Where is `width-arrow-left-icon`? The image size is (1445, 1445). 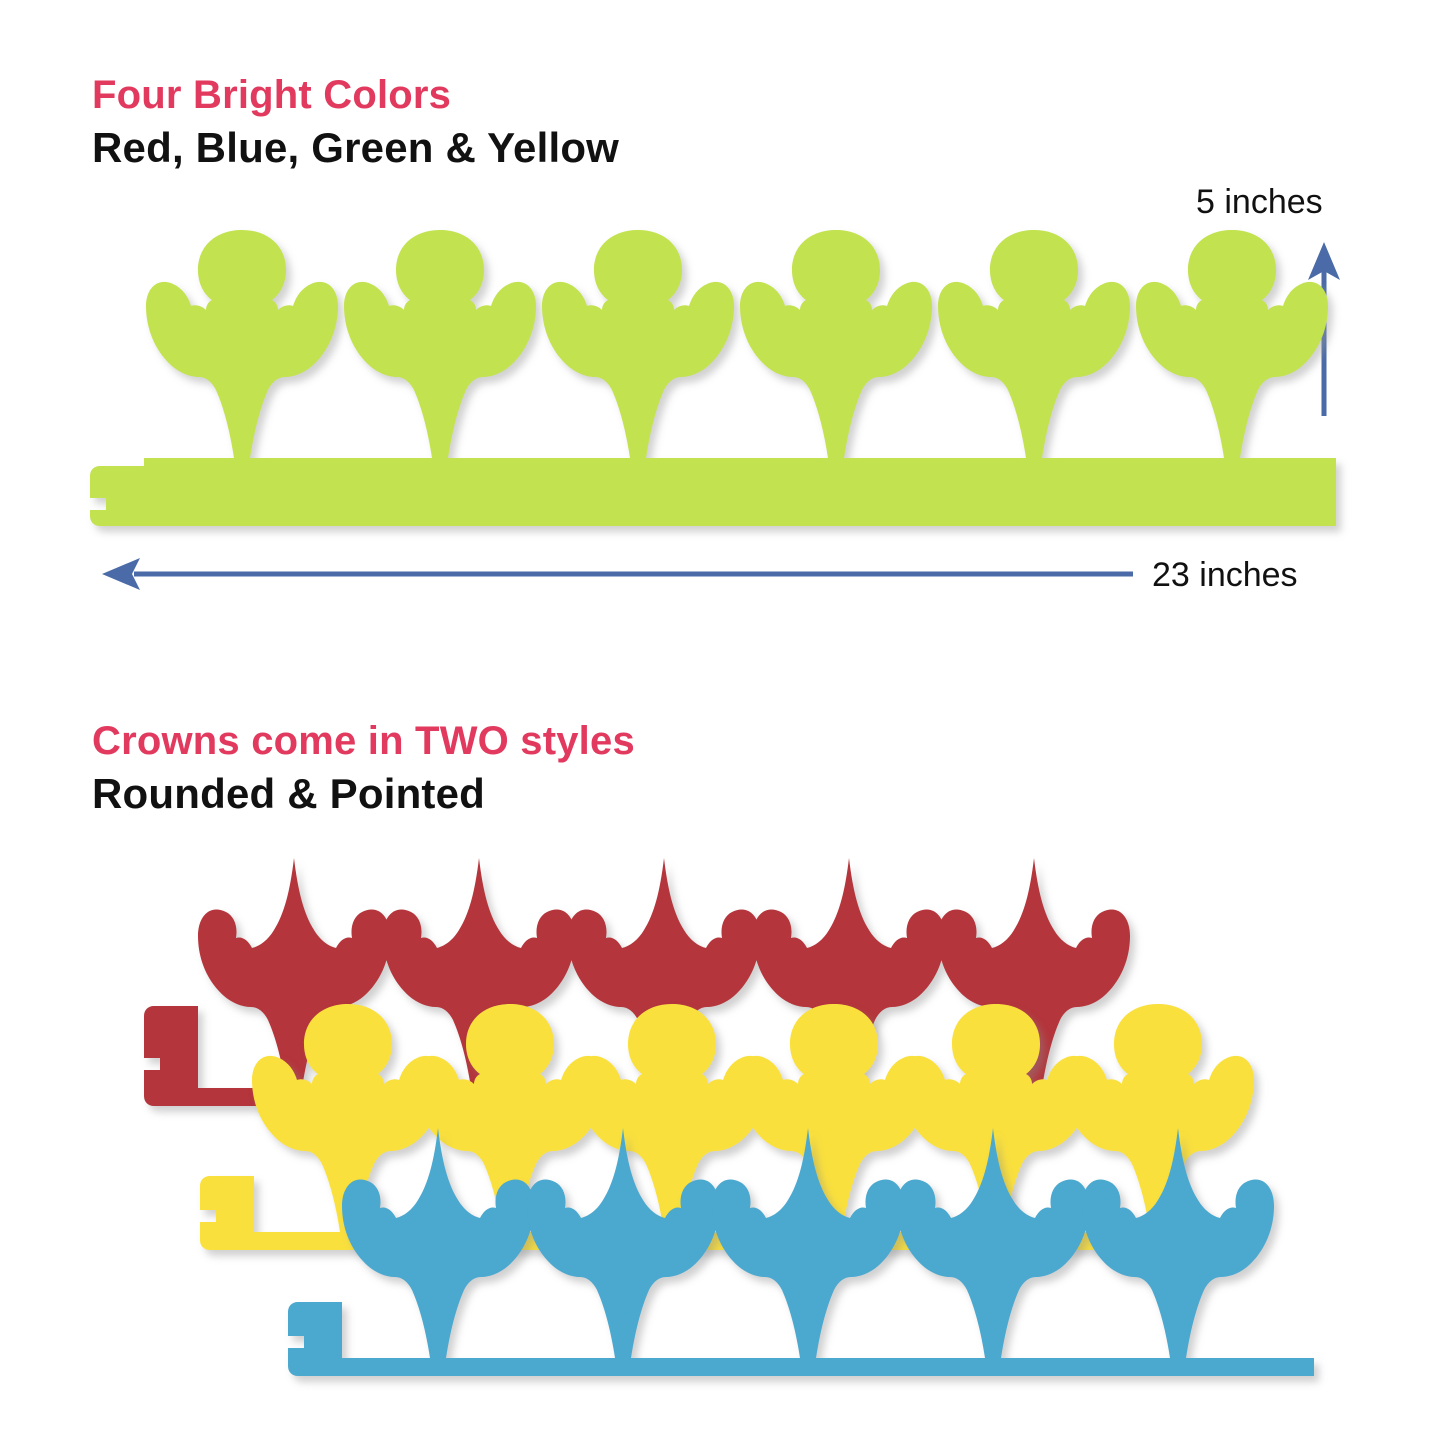 width-arrow-left-icon is located at coordinates (617, 574).